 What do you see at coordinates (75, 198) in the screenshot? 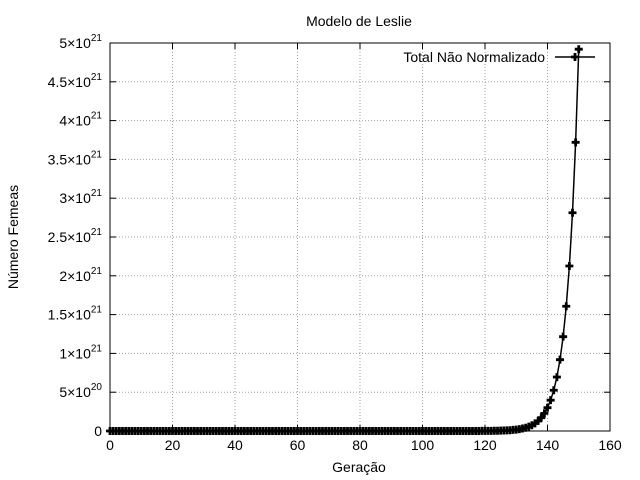
I see `y-tick-mantissa: 3×10` at bounding box center [75, 198].